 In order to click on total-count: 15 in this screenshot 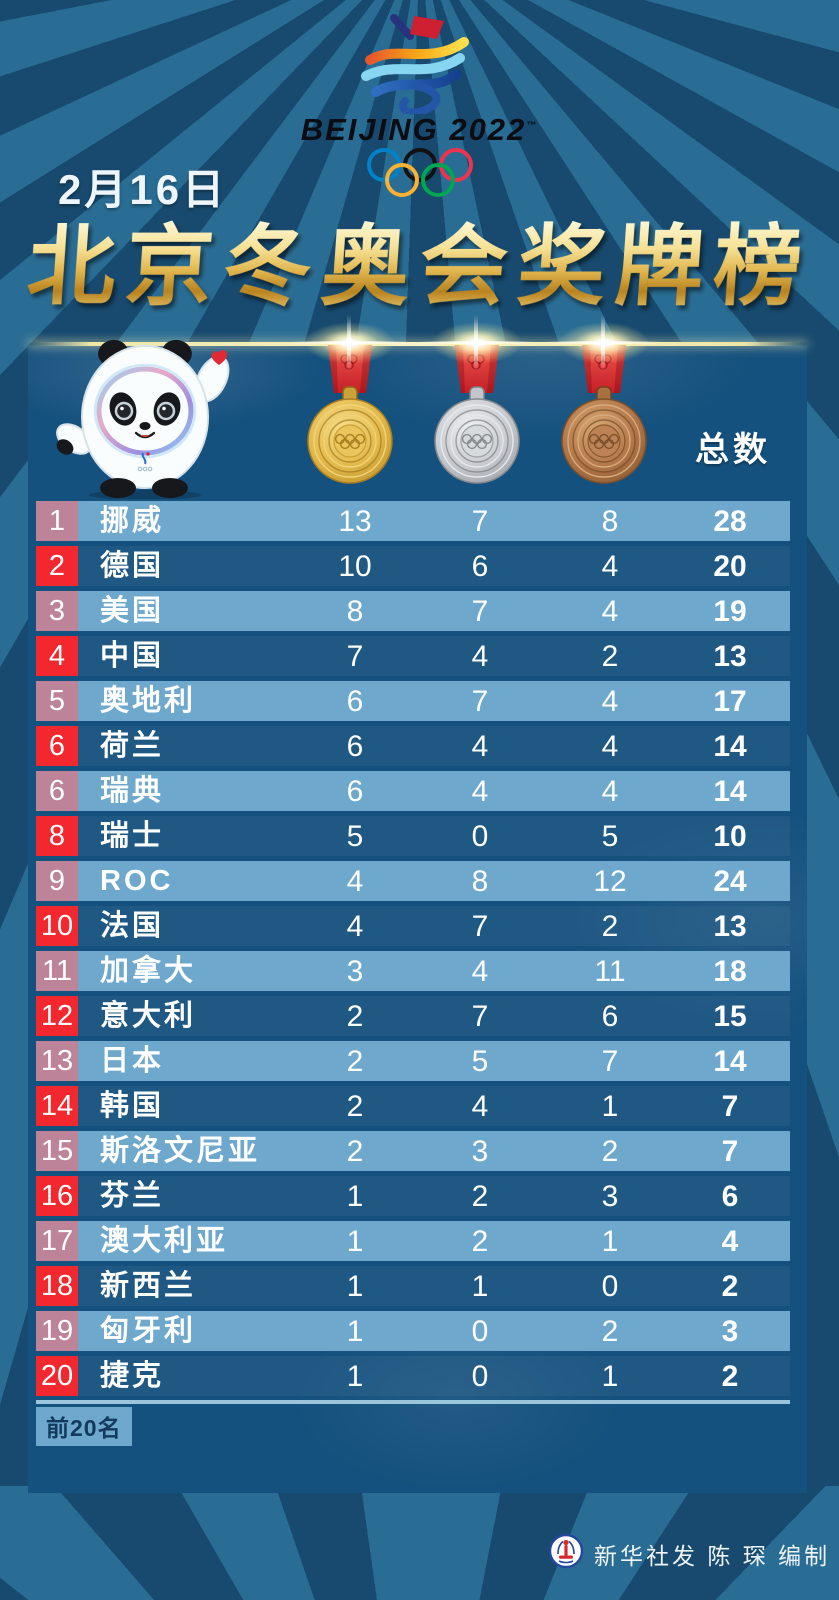, I will do `click(730, 1016)`.